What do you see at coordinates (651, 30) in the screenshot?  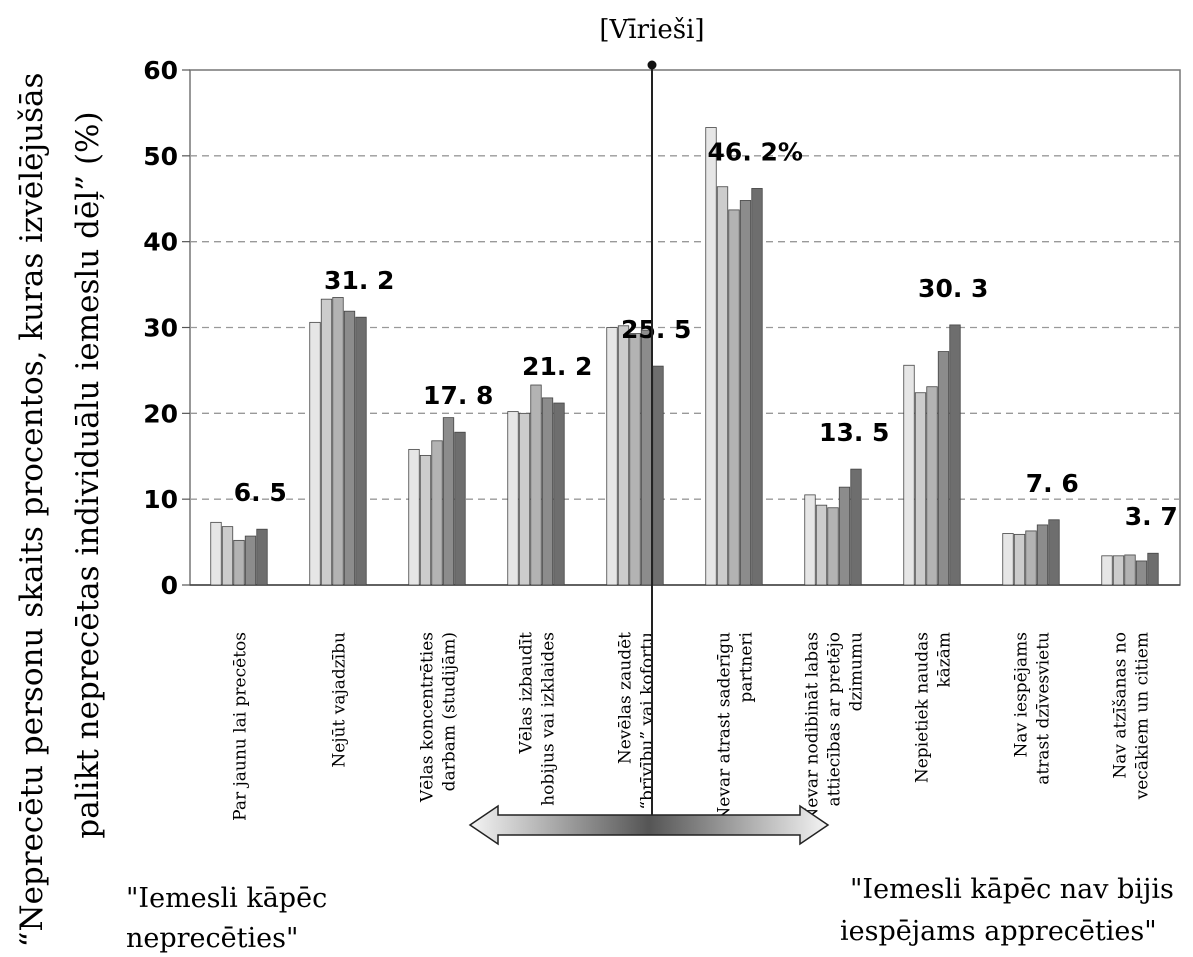 I see `chart-title: [Vīrieši]` at bounding box center [651, 30].